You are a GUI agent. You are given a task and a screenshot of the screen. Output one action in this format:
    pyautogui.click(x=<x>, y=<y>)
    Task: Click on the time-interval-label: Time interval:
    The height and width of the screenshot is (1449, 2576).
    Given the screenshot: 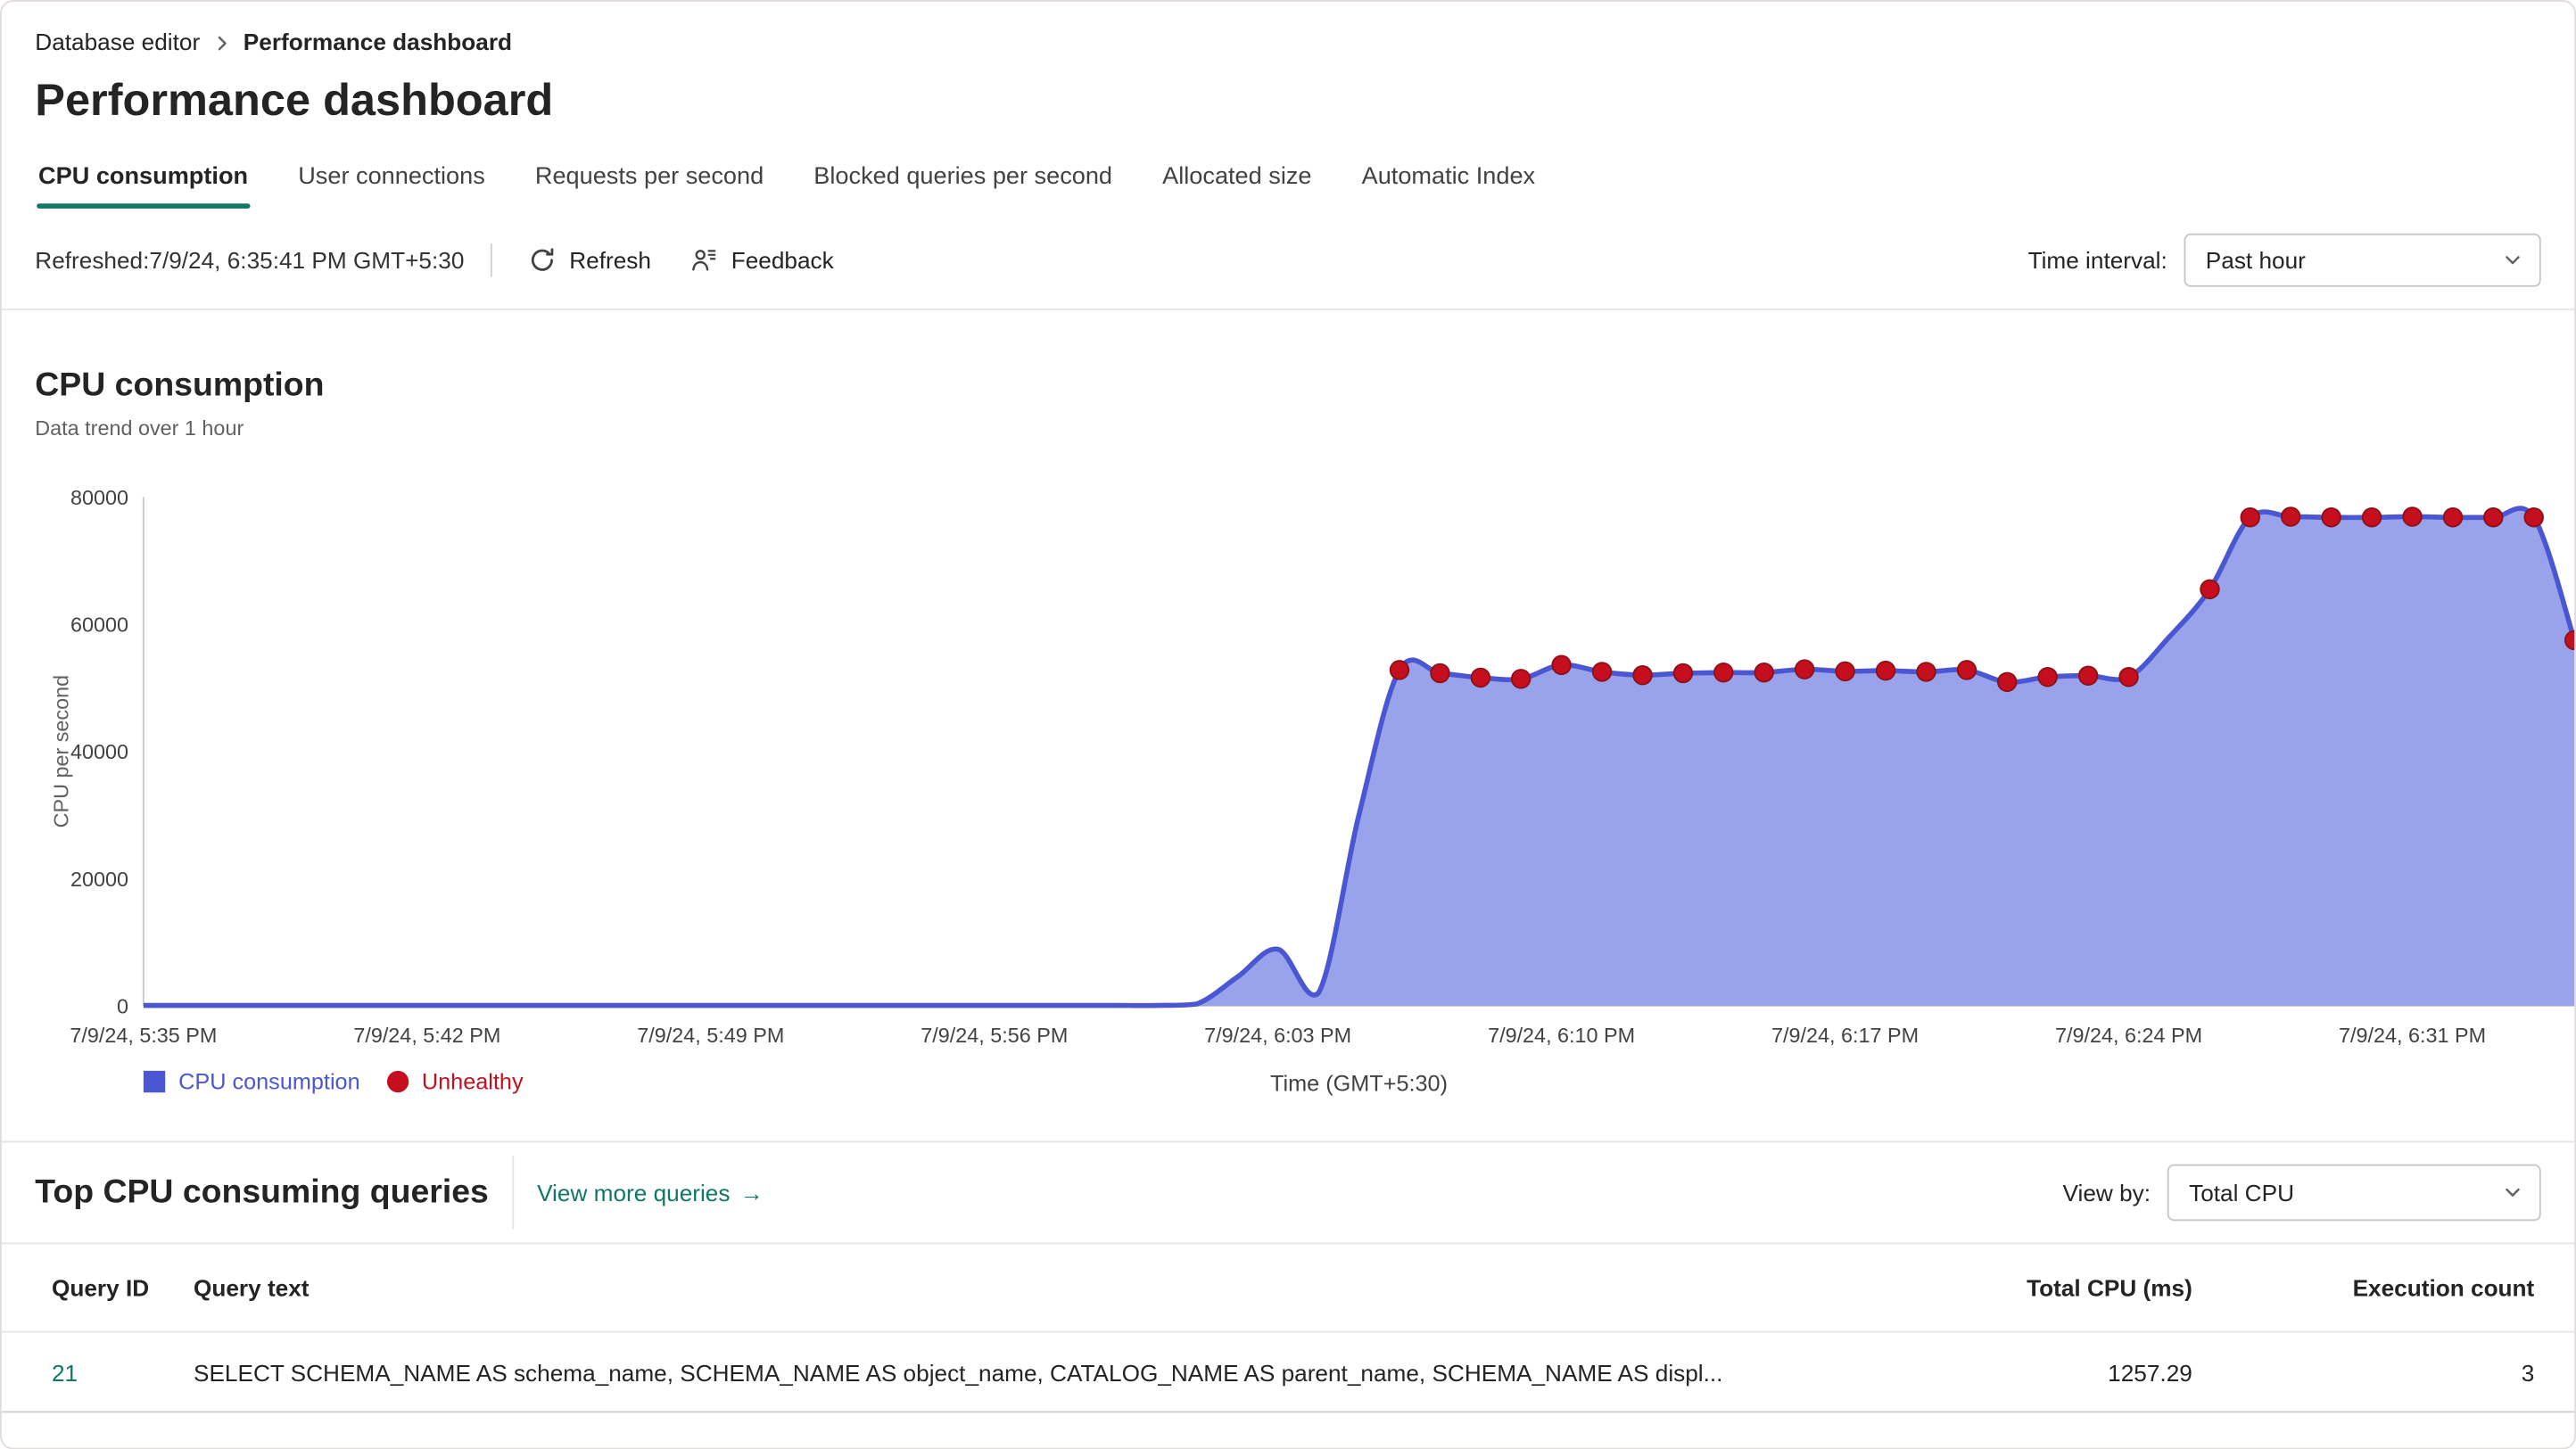 What is the action you would take?
    pyautogui.click(x=2097, y=260)
    